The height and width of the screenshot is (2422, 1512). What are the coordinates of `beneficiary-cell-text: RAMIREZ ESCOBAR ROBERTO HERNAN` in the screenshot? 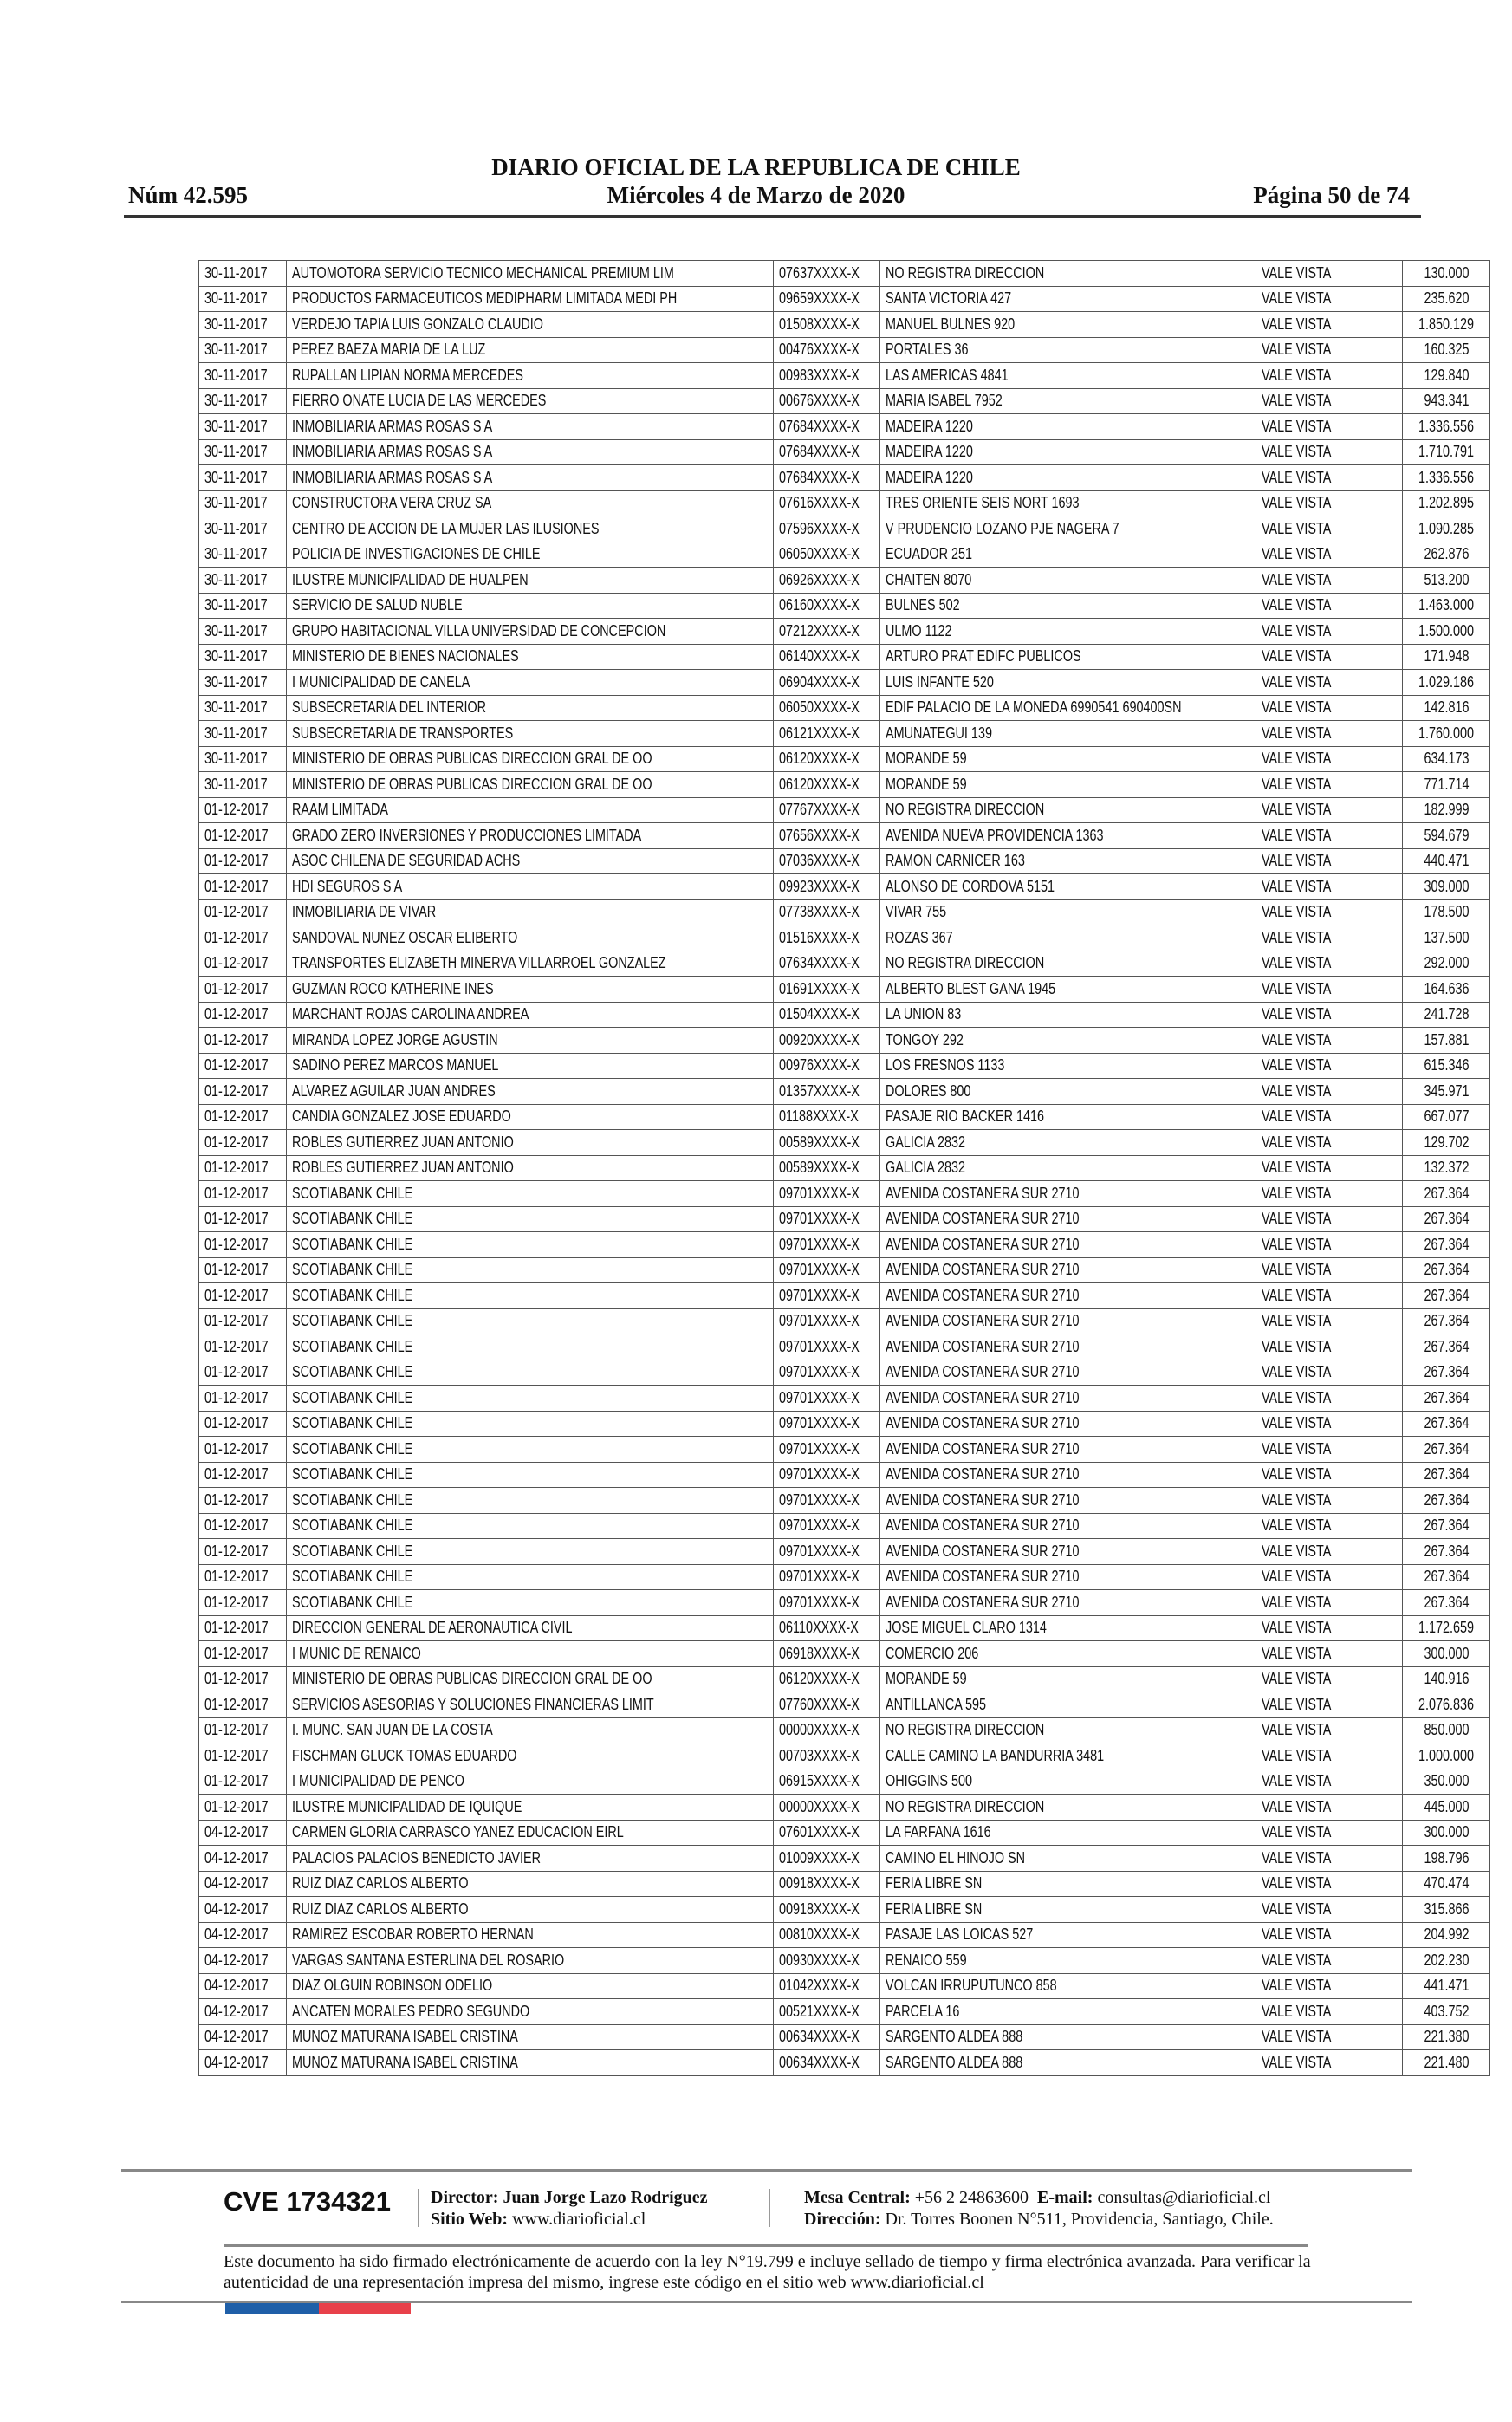 It's located at (413, 1935).